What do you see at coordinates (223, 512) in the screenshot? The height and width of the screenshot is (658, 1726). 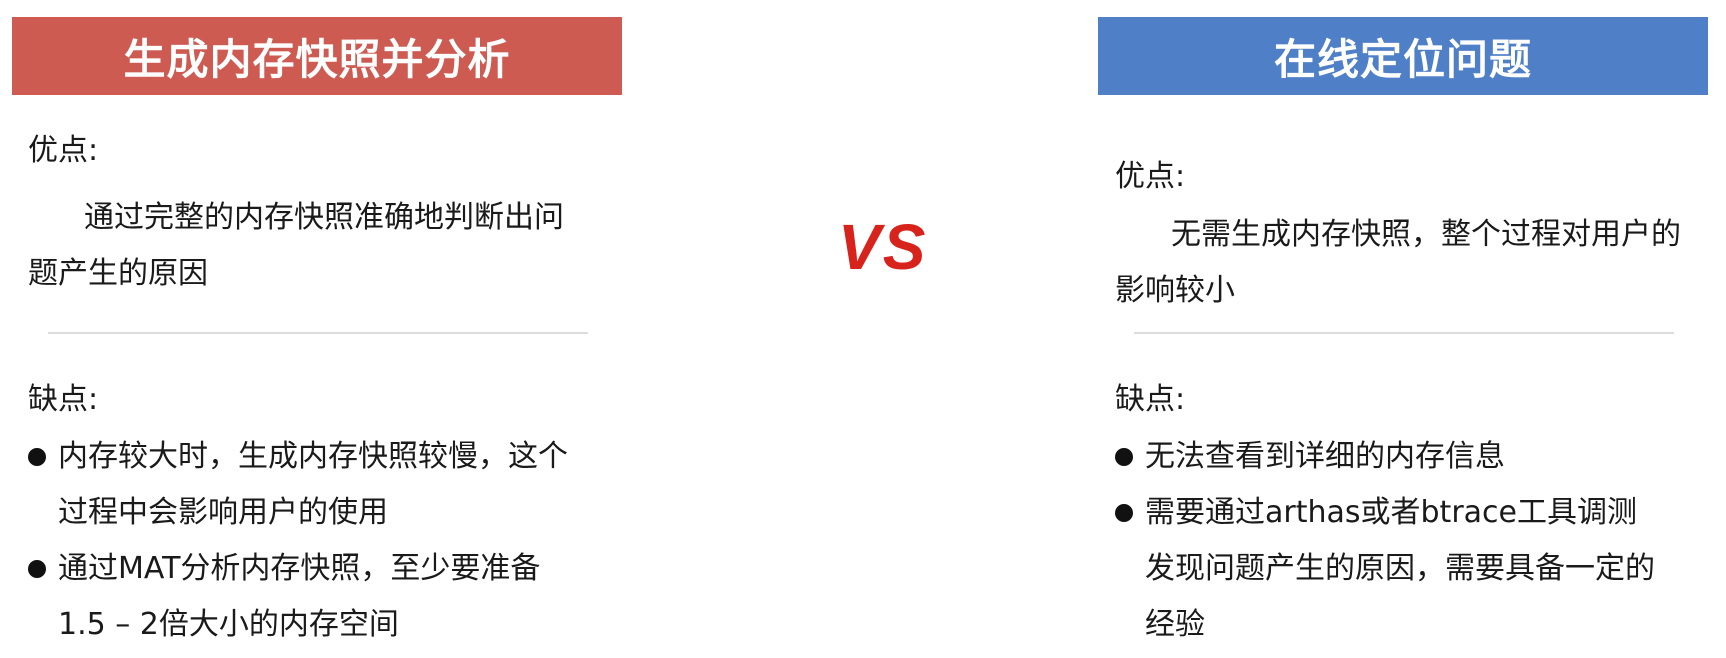 I see `left-con-1-line-2: 过程中会影响用户的使用` at bounding box center [223, 512].